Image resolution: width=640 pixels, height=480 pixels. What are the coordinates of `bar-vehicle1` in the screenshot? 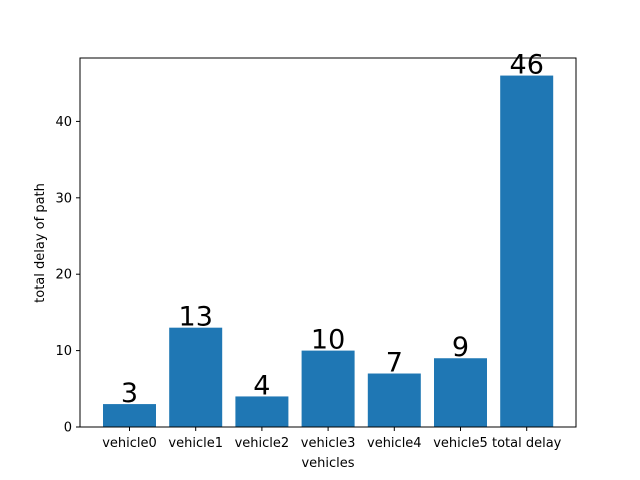 It's located at (196, 377).